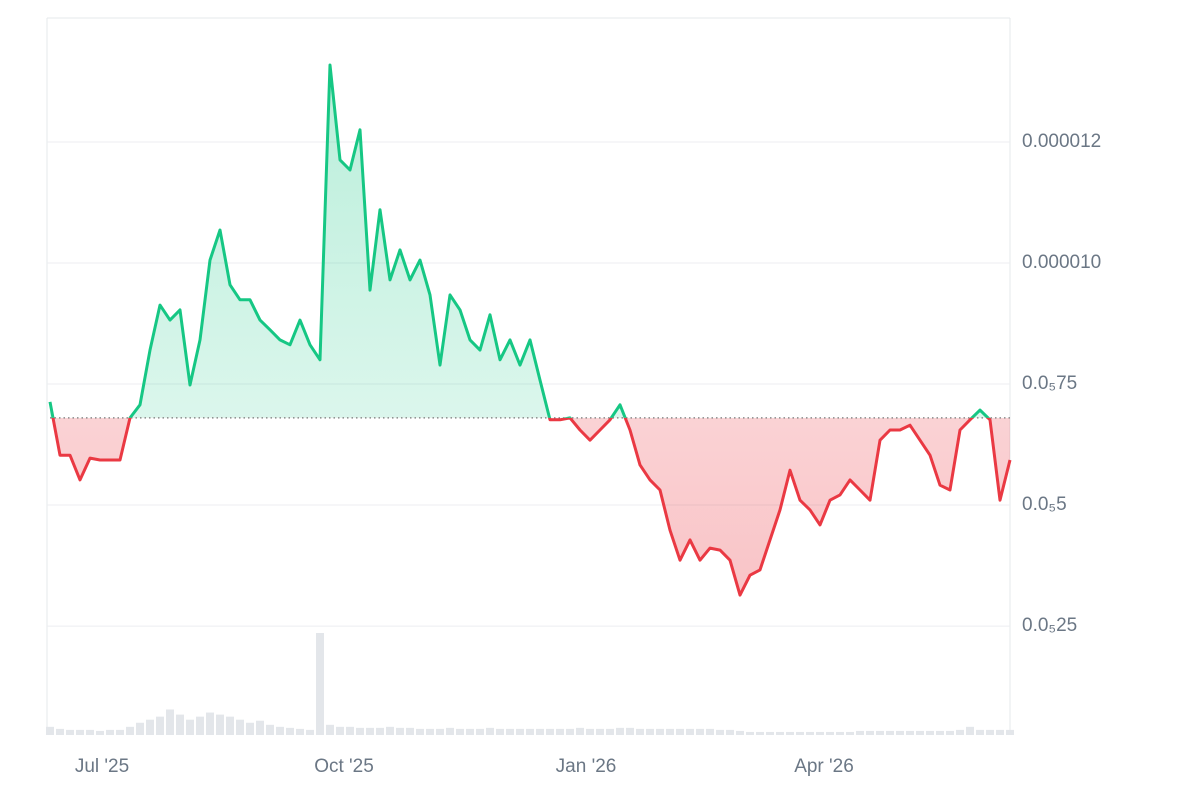  Describe the element at coordinates (102, 766) in the screenshot. I see `x-tick-label: Jul '25` at that location.